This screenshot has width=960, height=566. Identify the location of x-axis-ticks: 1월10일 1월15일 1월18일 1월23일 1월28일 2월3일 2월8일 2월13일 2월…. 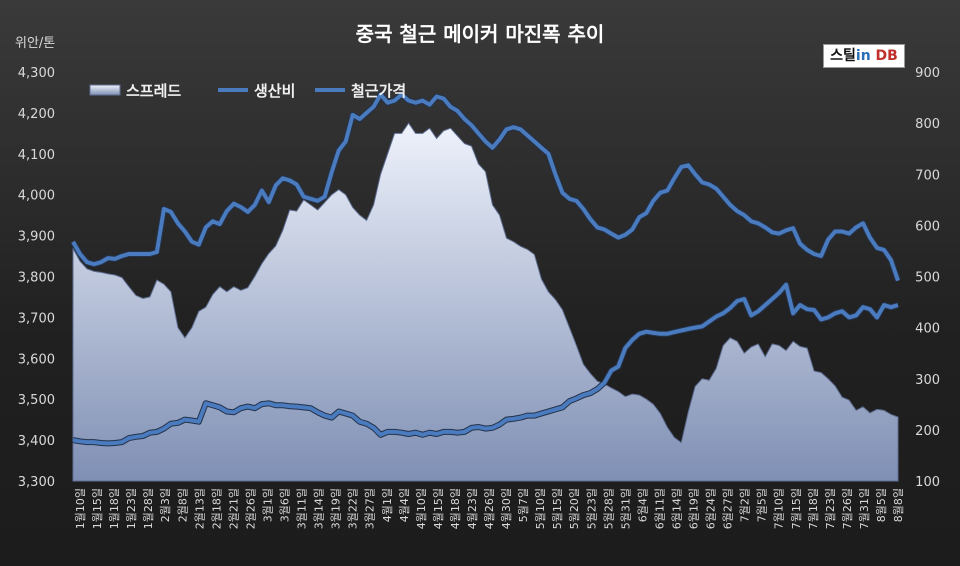
(489, 508).